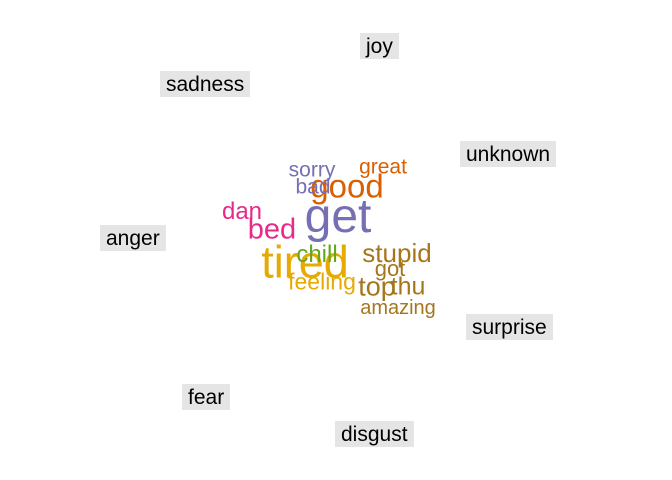 The height and width of the screenshot is (480, 672). Describe the element at coordinates (317, 254) in the screenshot. I see `word-chill: chill` at that location.